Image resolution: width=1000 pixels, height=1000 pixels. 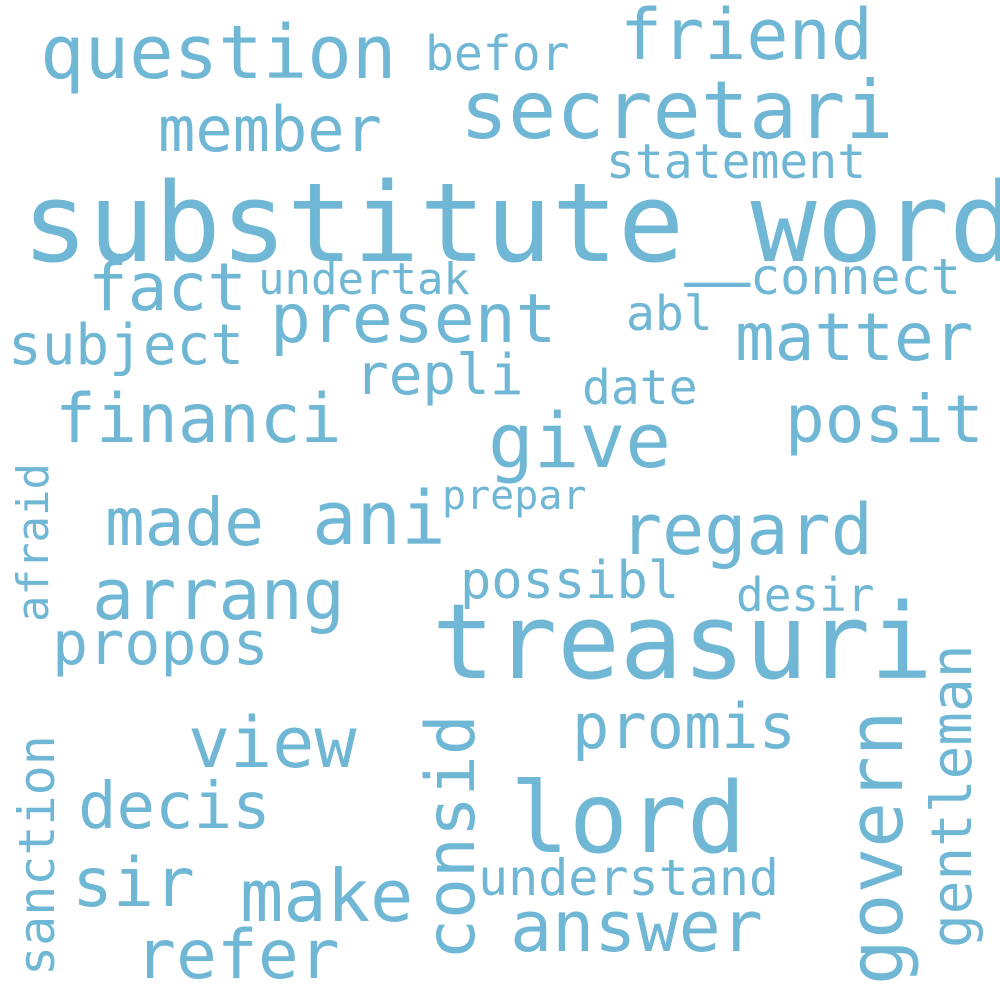 What do you see at coordinates (160, 644) in the screenshot?
I see `word-propos: propos` at bounding box center [160, 644].